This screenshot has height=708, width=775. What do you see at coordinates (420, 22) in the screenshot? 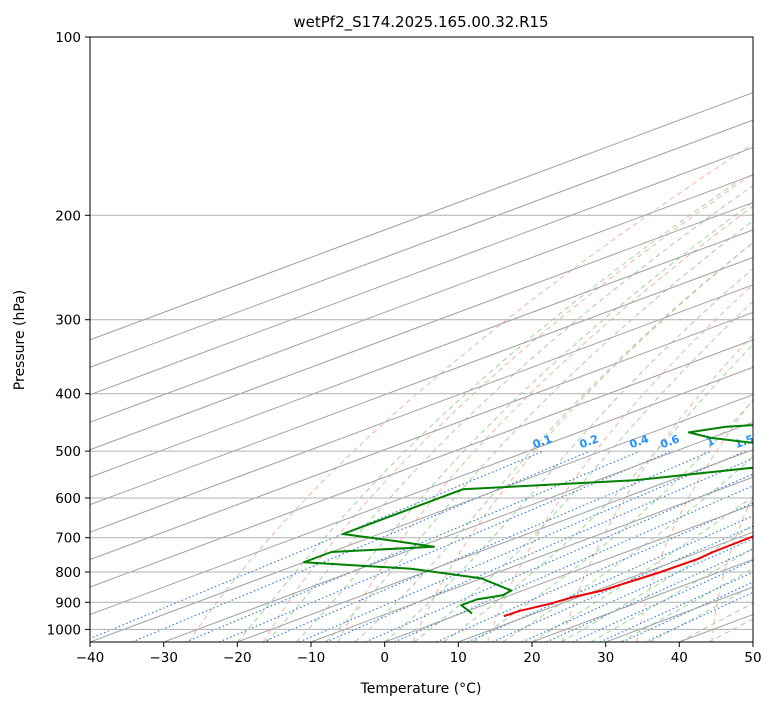
I see `chart-title: wetPf2_S174.2025.165.00.32.R15` at bounding box center [420, 22].